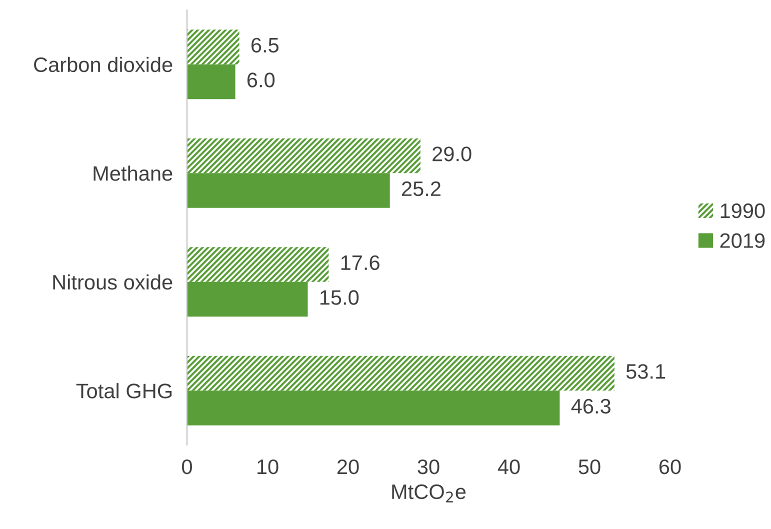  Describe the element at coordinates (429, 493) in the screenshot. I see `x-axis-title: MtCO$_{2}$e` at that location.